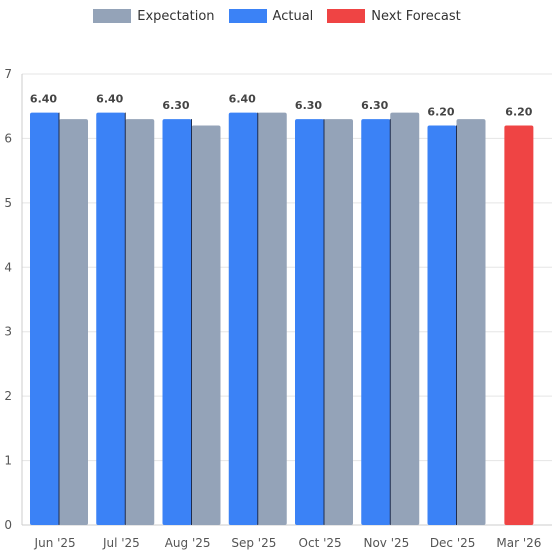  I want to click on legend-item-expectation: Expectation, so click(153, 16).